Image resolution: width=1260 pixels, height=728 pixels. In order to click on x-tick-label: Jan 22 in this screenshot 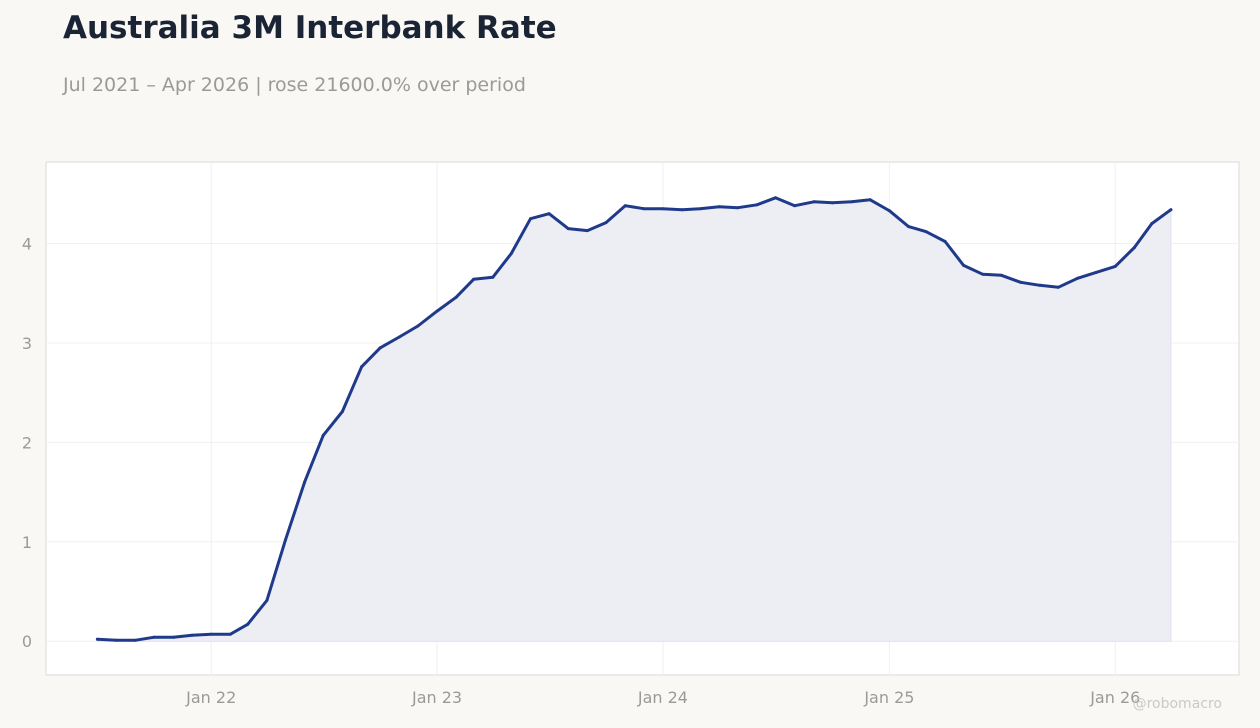, I will do `click(210, 697)`.